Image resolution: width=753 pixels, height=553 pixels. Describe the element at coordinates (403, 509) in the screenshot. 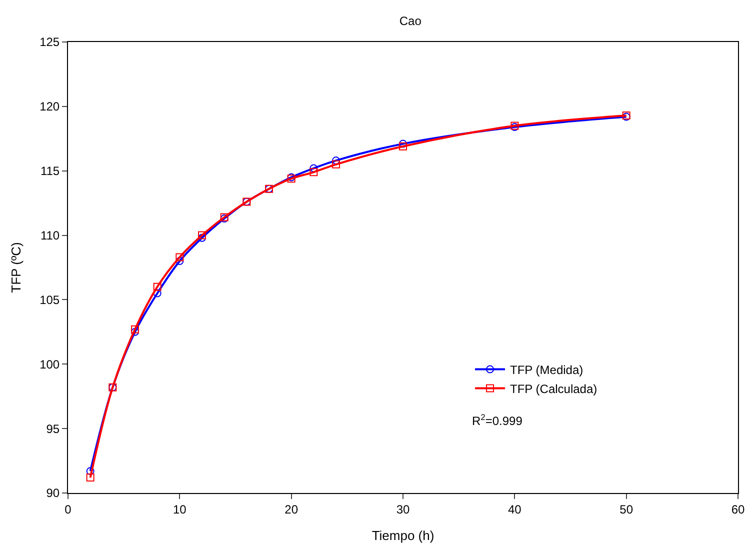

I see `x-tick-label: 30` at that location.